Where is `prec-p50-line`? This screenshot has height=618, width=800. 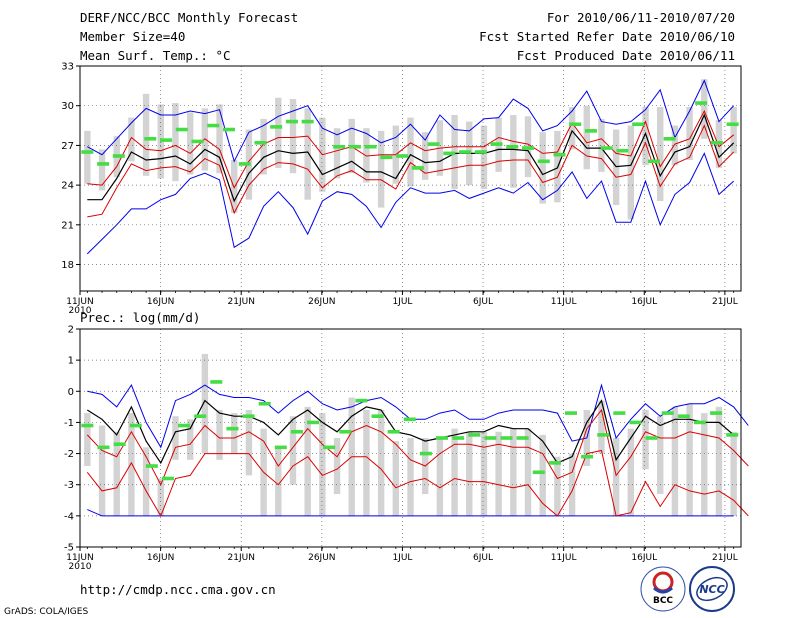 prec-p50-line is located at coordinates (417, 447).